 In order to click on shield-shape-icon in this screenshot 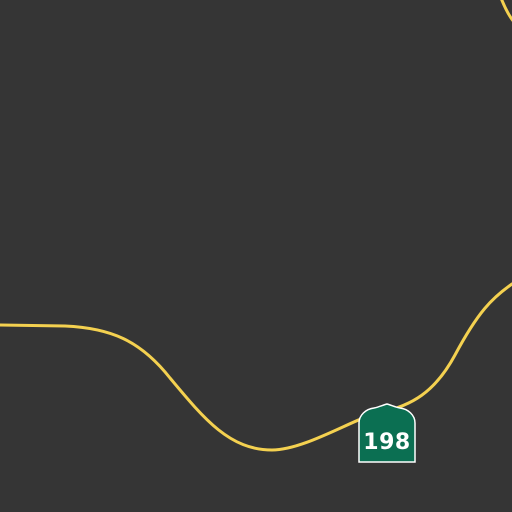, I will do `click(387, 433)`.